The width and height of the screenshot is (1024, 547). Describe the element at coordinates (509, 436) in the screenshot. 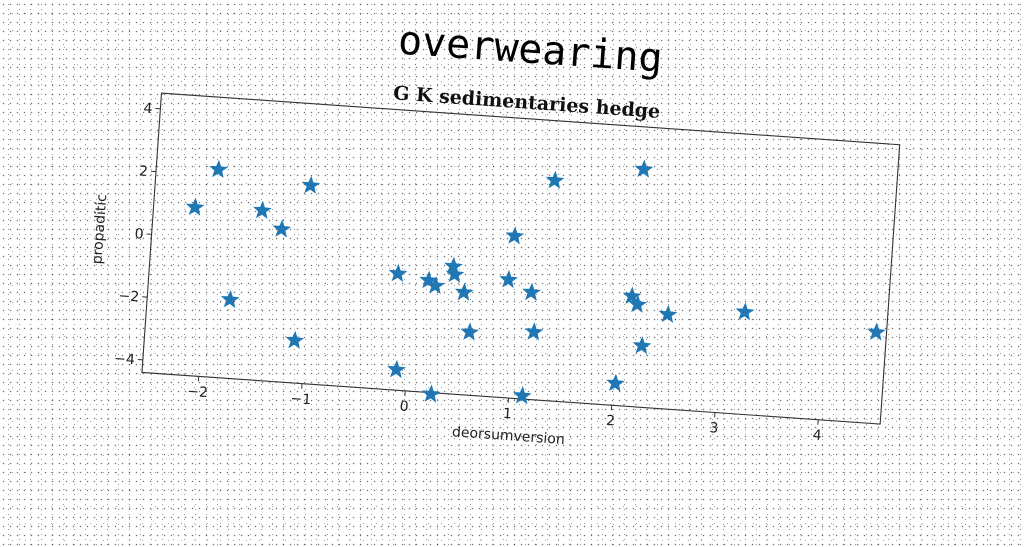

I see `x-axis-label: deorsumversion` at that location.